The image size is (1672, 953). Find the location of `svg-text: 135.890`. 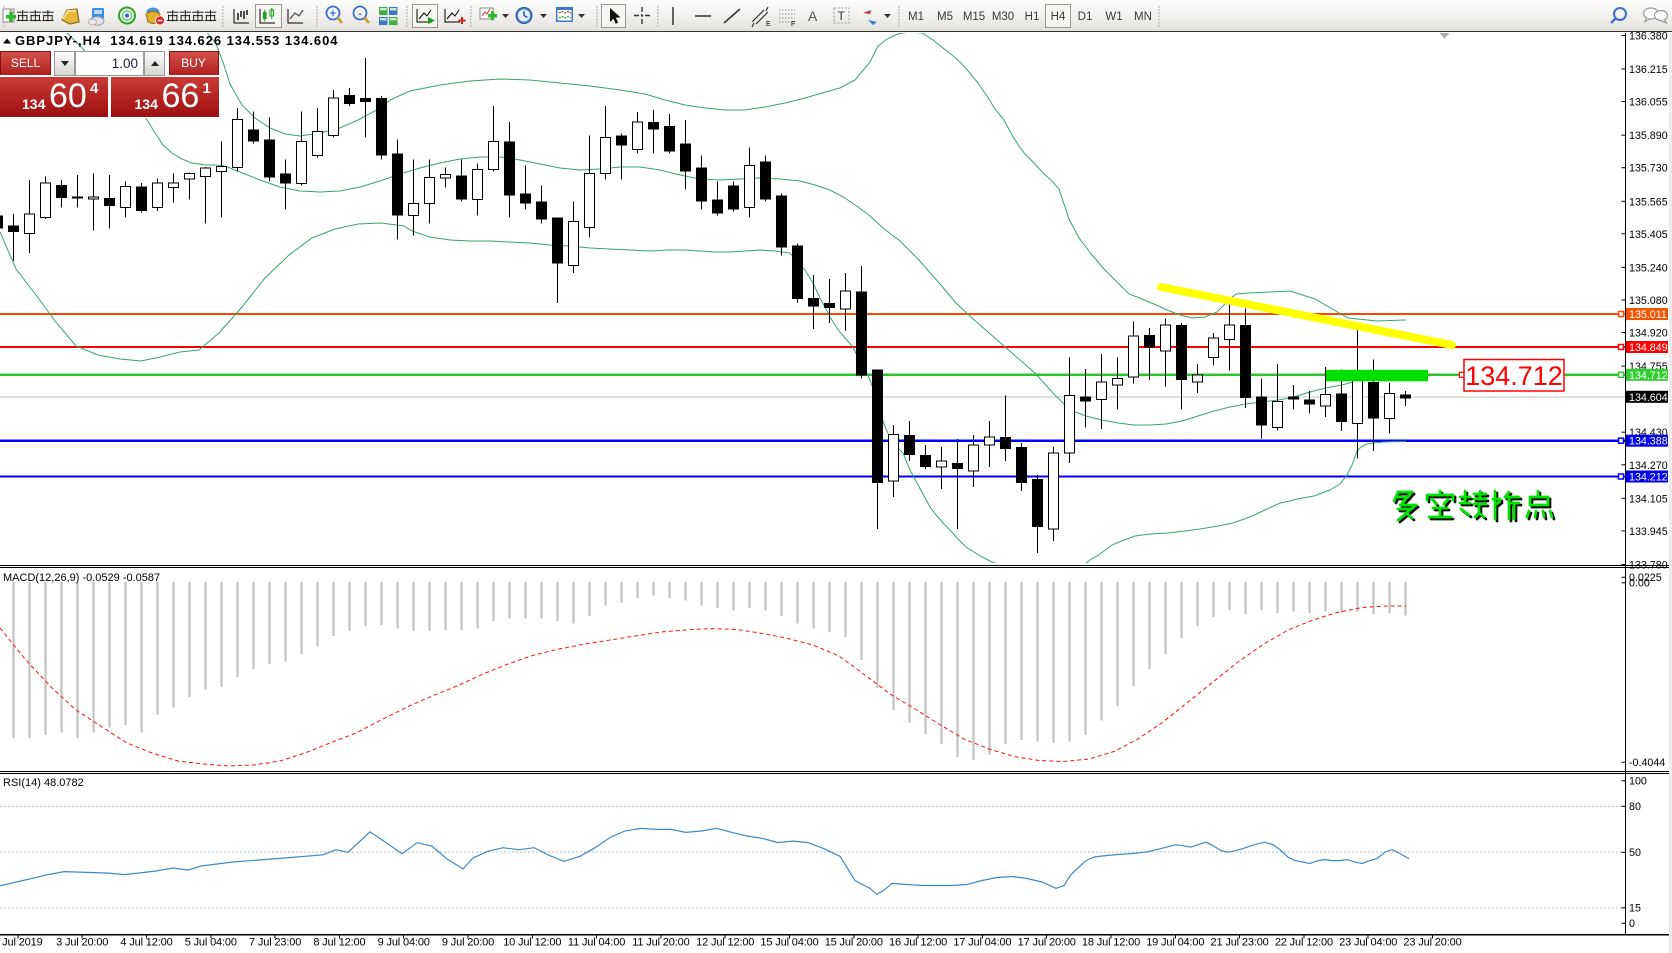

svg-text: 135.890 is located at coordinates (1648, 136).